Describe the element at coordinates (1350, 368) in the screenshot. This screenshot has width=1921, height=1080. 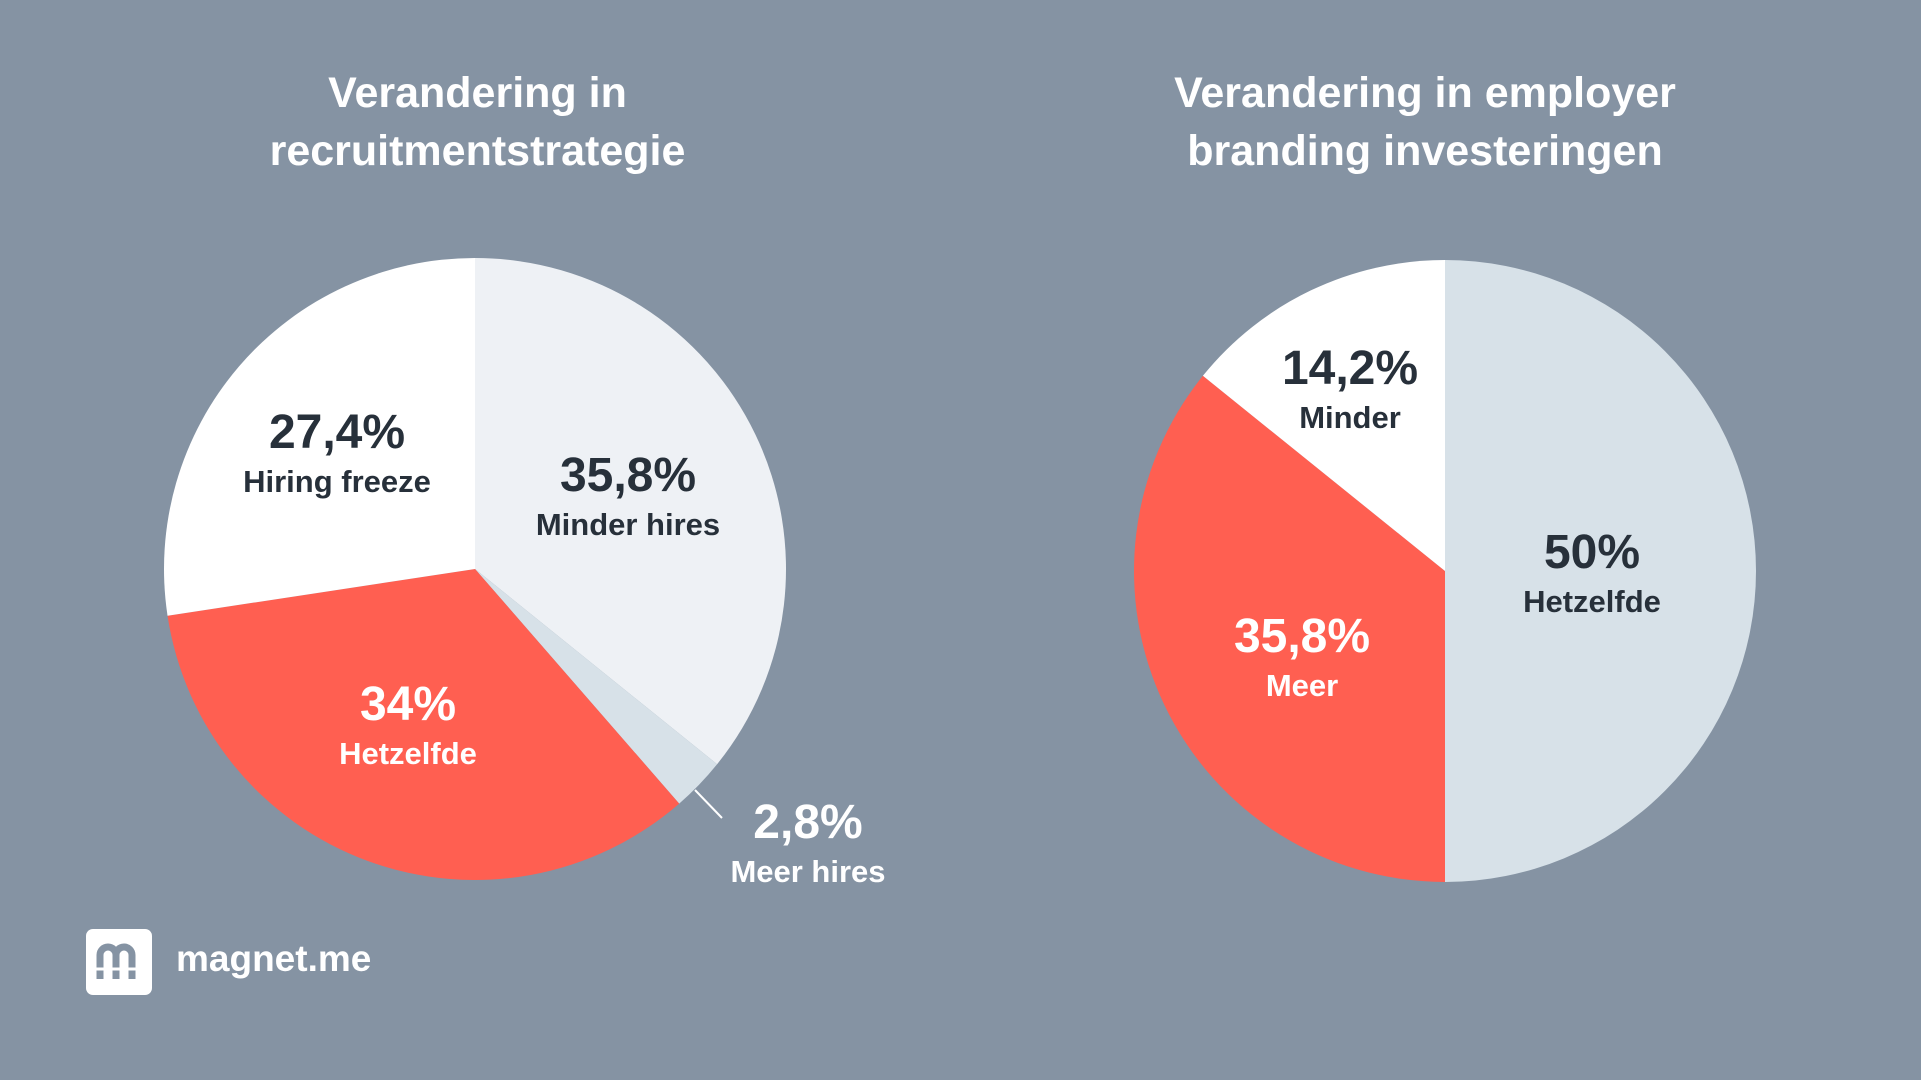
I see `data-label-value: 14,2%` at that location.